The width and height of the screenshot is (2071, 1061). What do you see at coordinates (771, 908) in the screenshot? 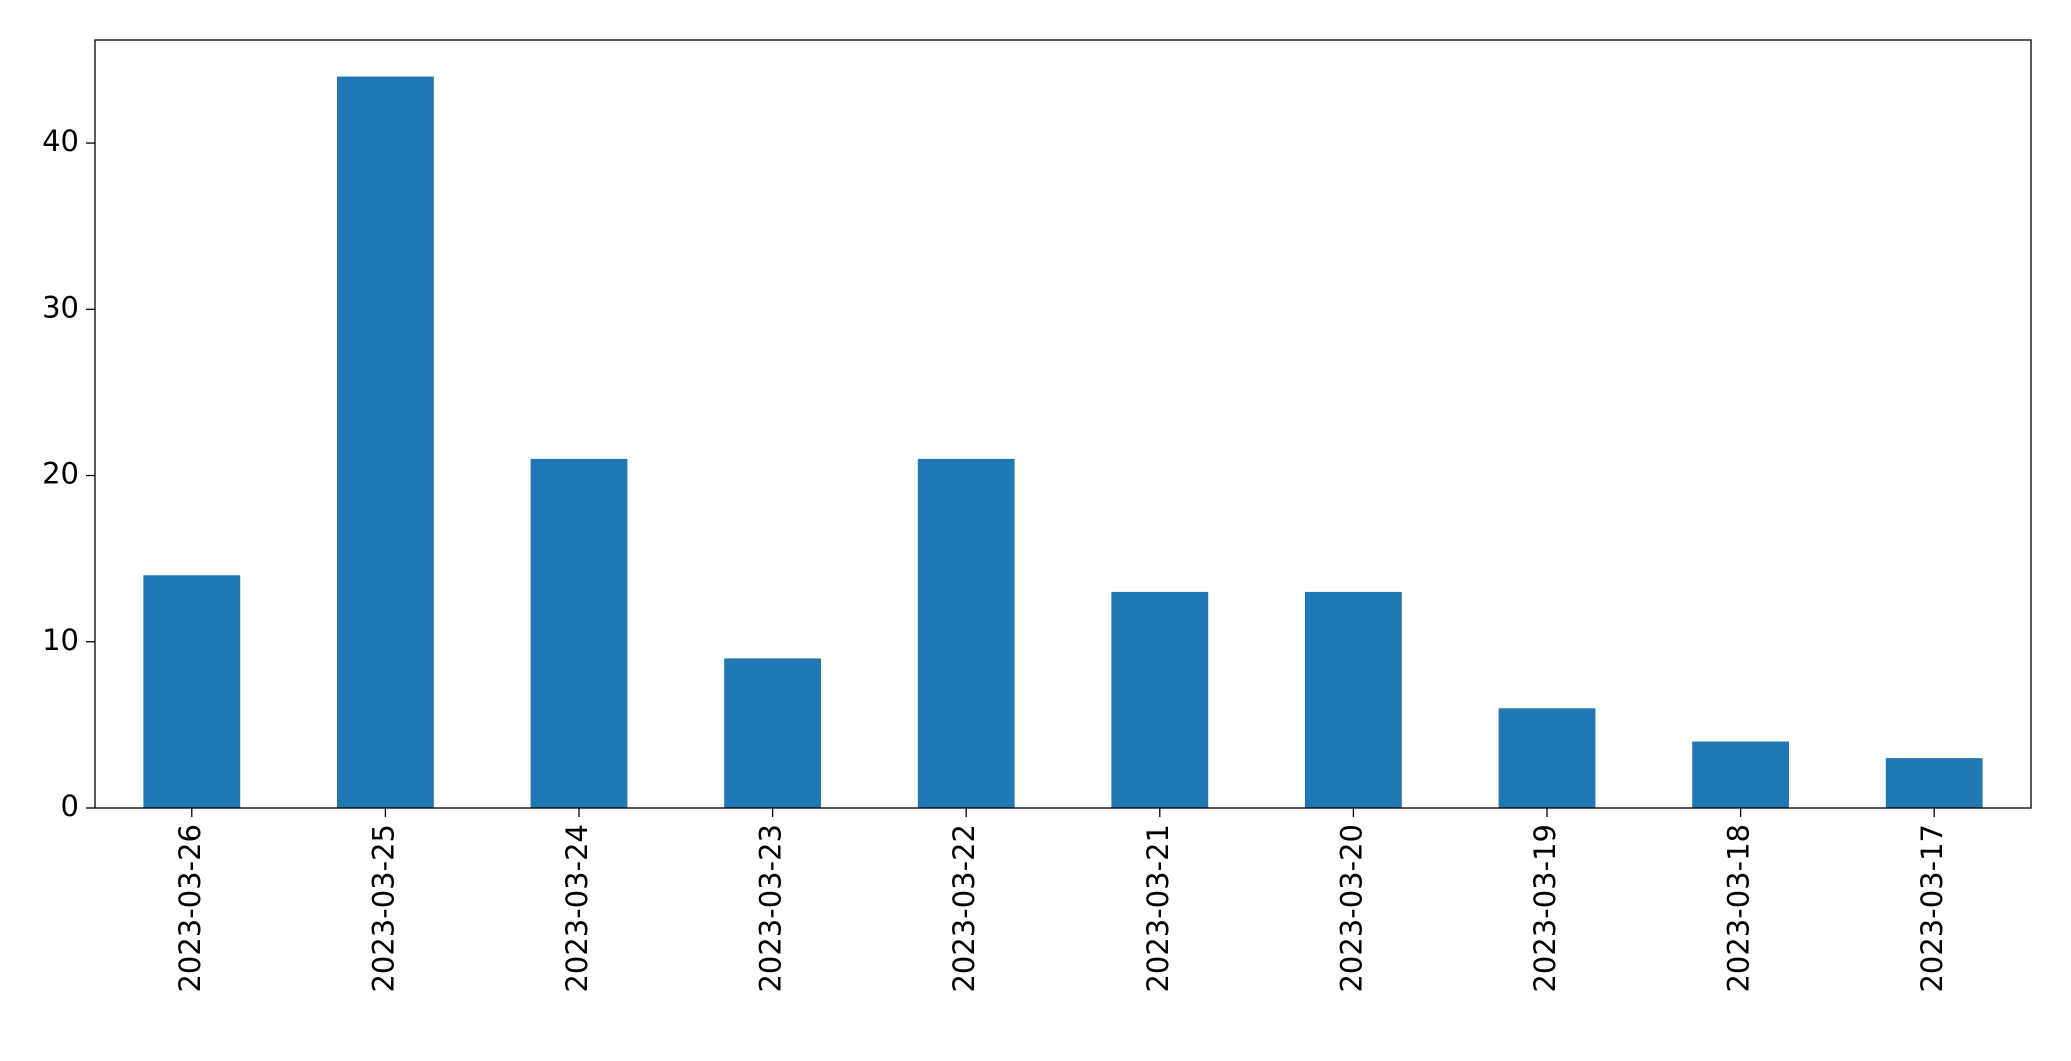
I see `x-tick-label: 2023-03-23` at bounding box center [771, 908].